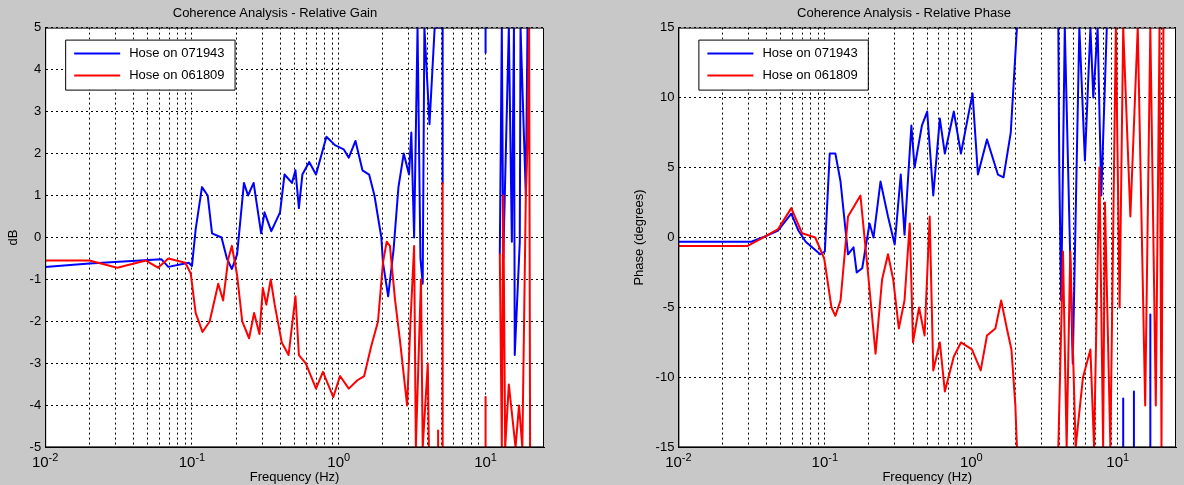 The image size is (1184, 485). I want to click on y-axis-title: dB, so click(13, 237).